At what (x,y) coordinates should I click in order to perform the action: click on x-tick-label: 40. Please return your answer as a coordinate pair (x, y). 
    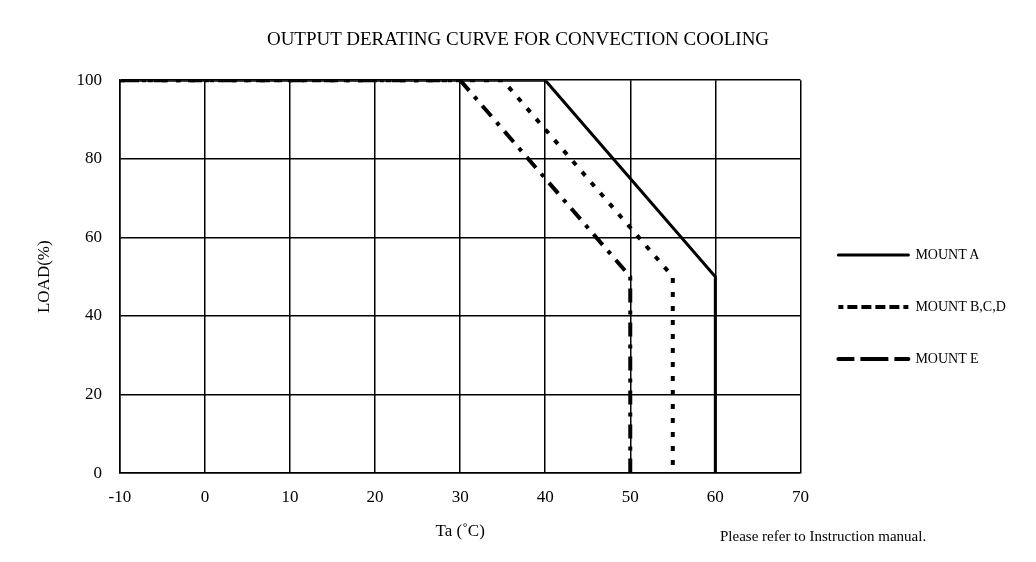
    Looking at the image, I should click on (545, 496).